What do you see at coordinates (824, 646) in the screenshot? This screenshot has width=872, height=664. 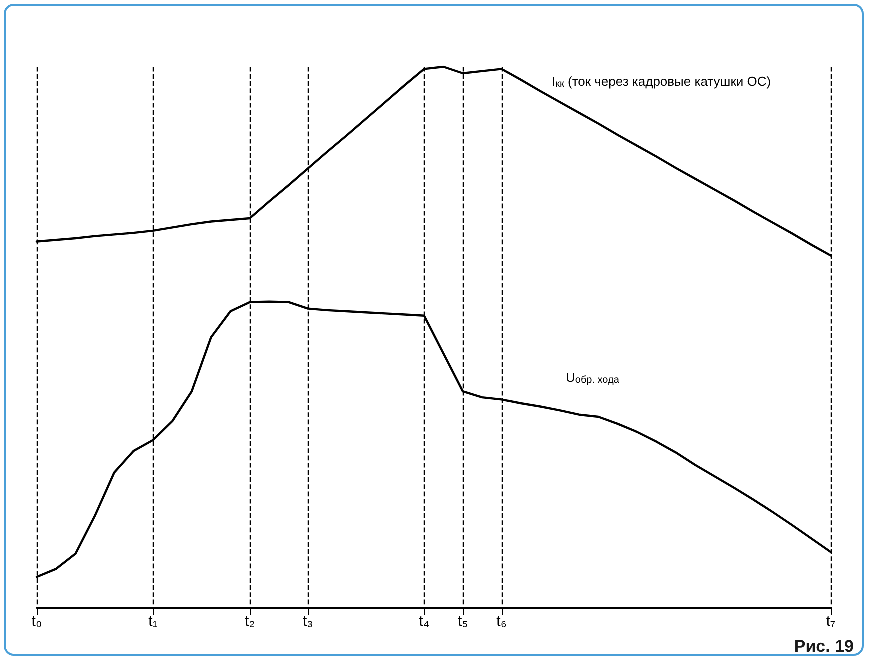 I see `text: Рис. 19` at bounding box center [824, 646].